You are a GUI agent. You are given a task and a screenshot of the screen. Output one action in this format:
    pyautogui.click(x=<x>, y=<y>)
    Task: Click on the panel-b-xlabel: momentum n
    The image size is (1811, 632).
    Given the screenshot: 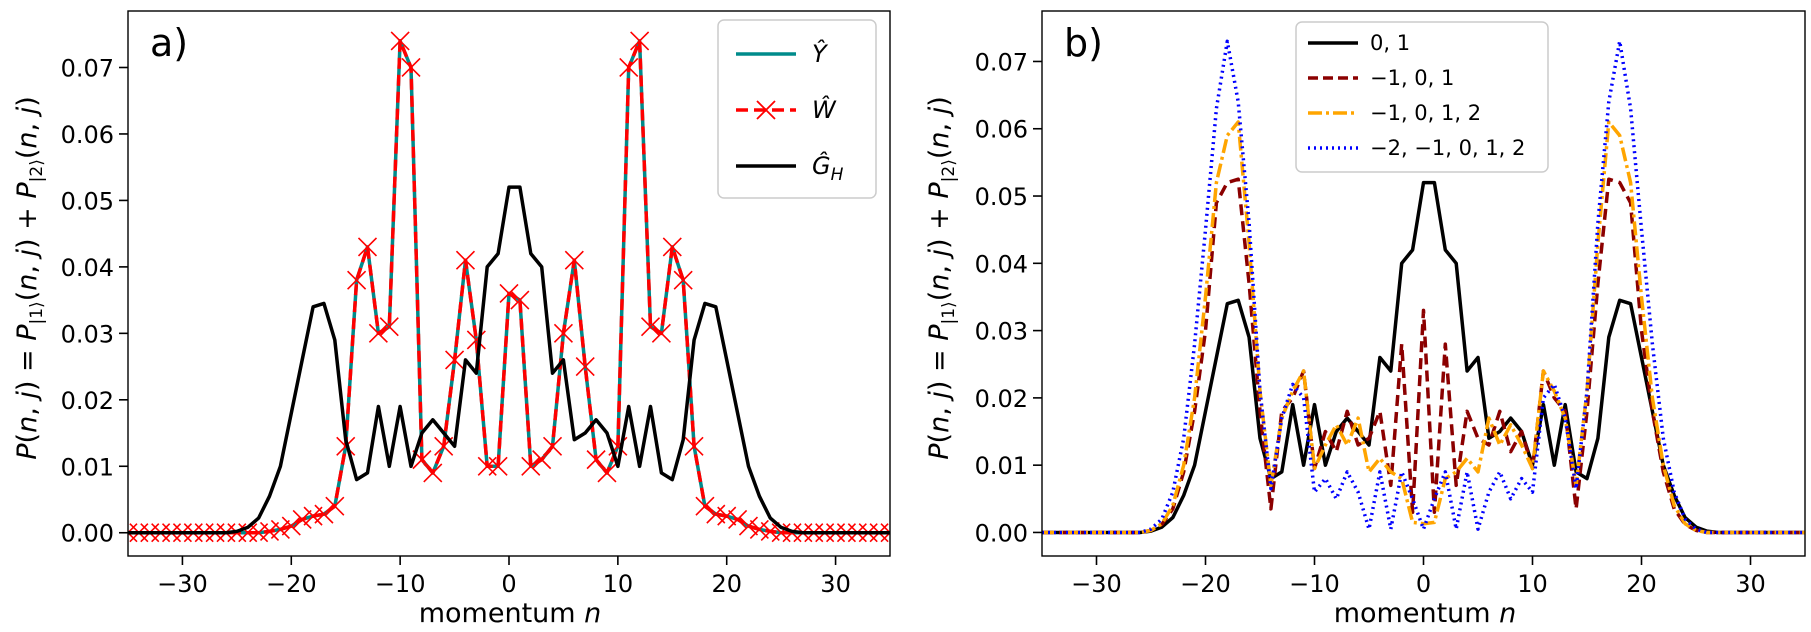 What is the action you would take?
    pyautogui.click(x=1425, y=613)
    